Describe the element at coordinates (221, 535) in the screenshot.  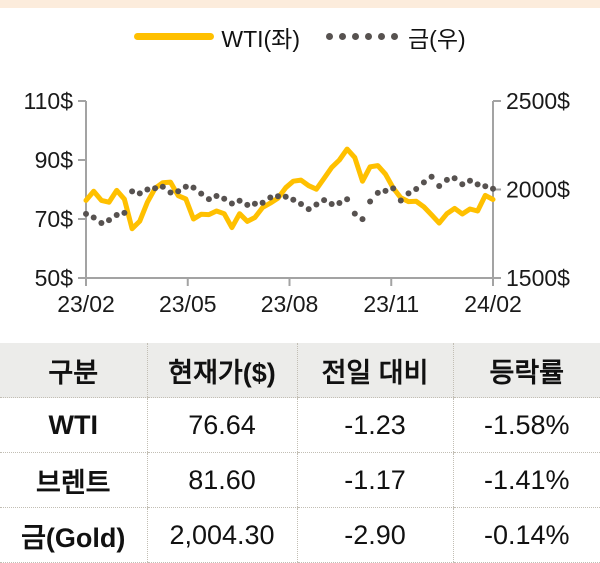
I see `current-price: 2,004.30` at that location.